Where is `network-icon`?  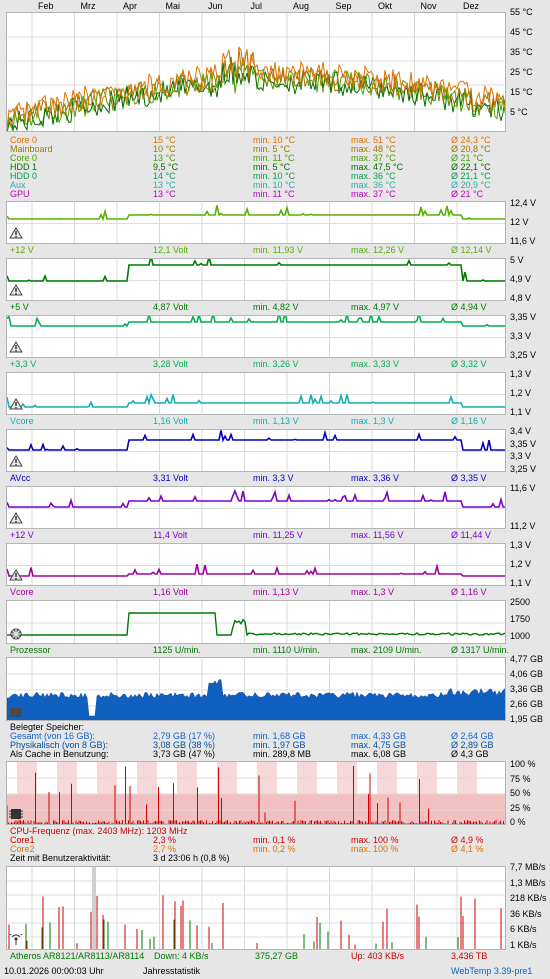 network-icon is located at coordinates (16, 938).